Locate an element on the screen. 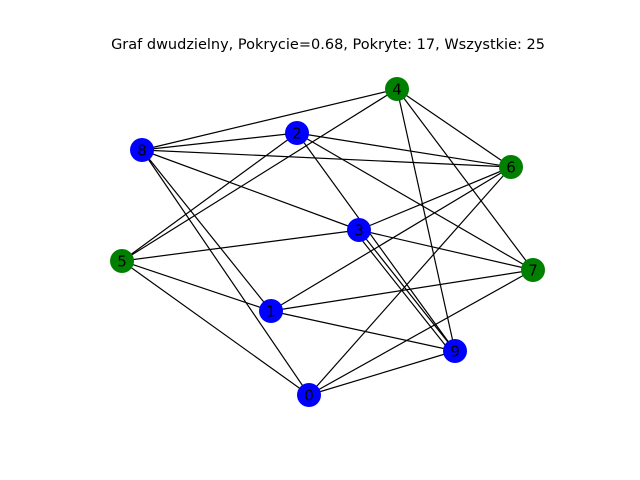 The width and height of the screenshot is (640, 480). node-1: 1 is located at coordinates (271, 311).